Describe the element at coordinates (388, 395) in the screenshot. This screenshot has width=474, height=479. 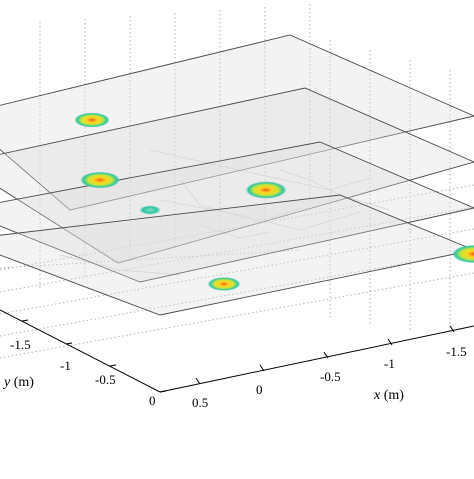
I see `x-axis-label: x (m)` at that location.